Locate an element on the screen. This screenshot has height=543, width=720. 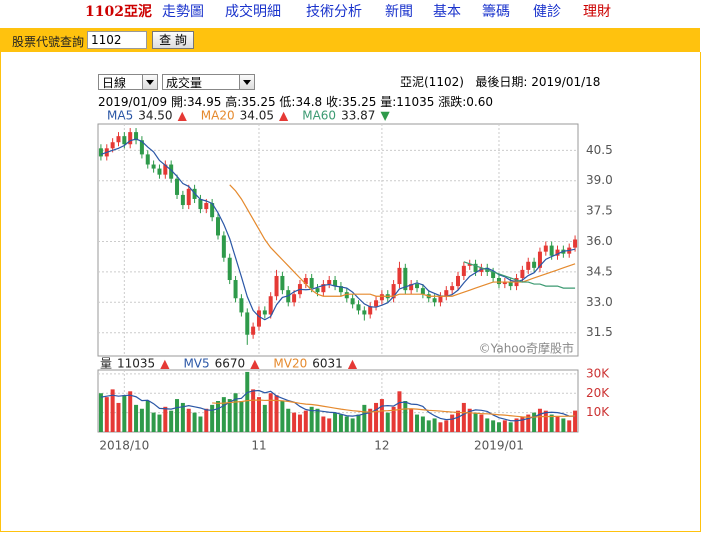
legend-value: 6670 is located at coordinates (230, 364).